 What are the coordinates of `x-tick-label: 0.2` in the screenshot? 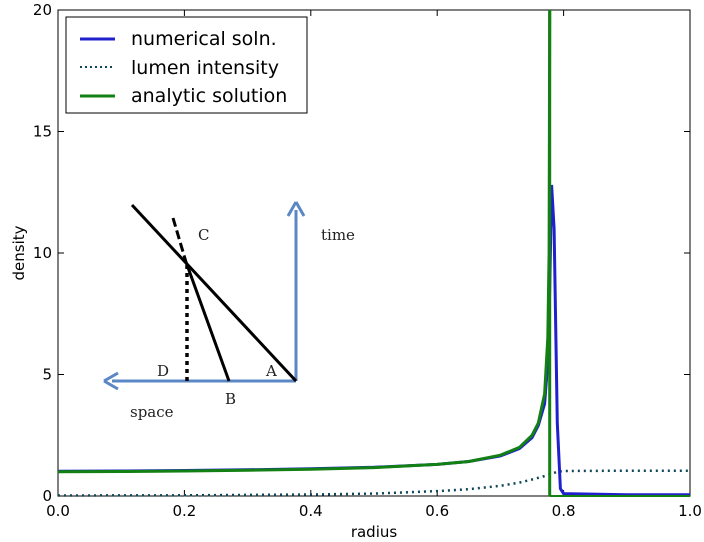 It's located at (184, 511).